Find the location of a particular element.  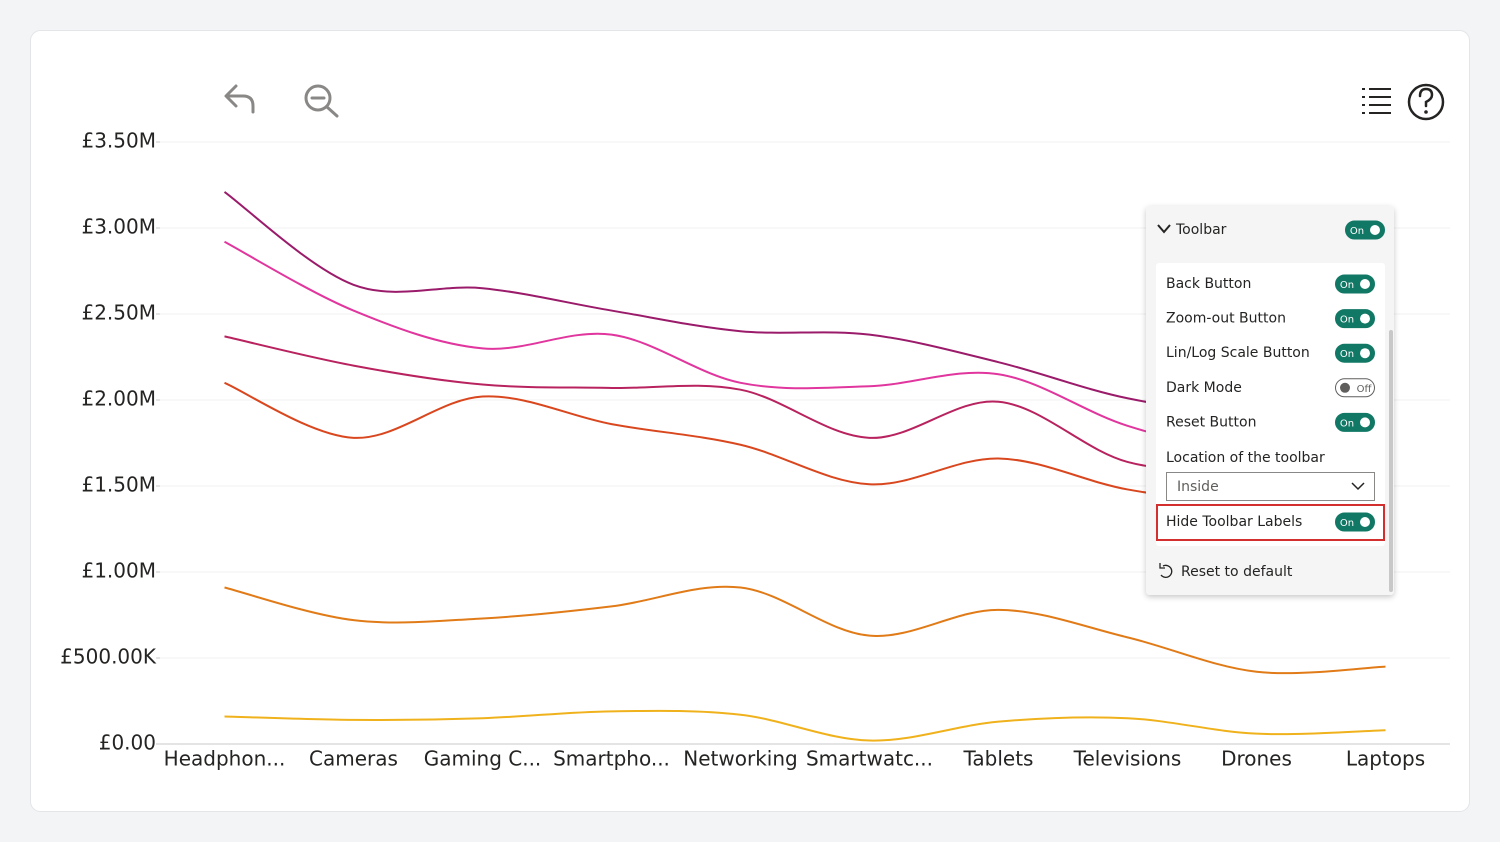

y-tick-label: £1.00M is located at coordinates (118, 571).